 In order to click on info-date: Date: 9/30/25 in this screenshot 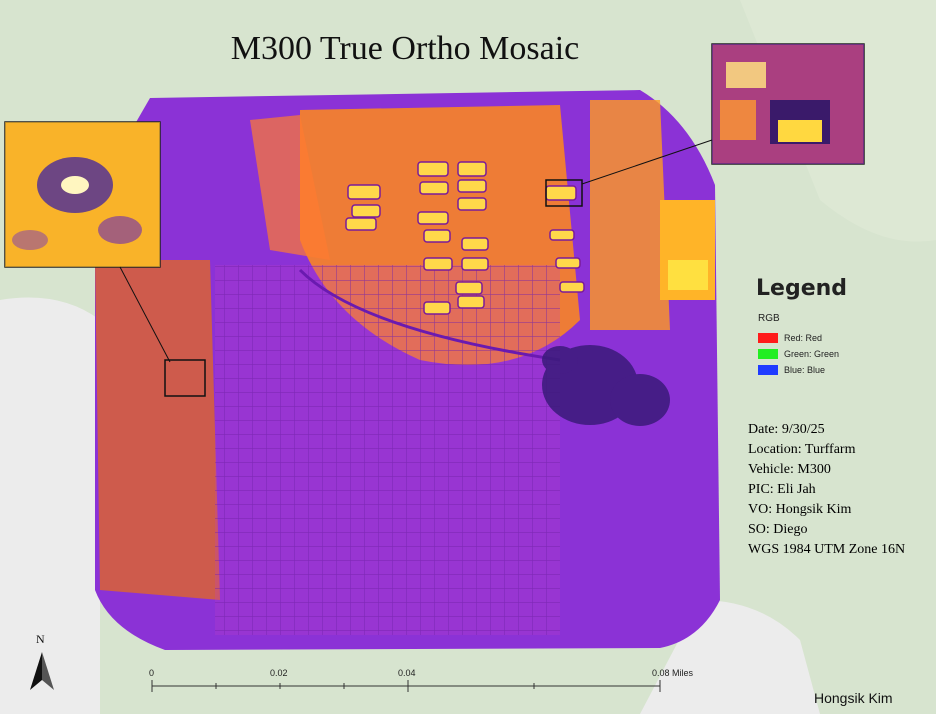, I will do `click(786, 429)`.